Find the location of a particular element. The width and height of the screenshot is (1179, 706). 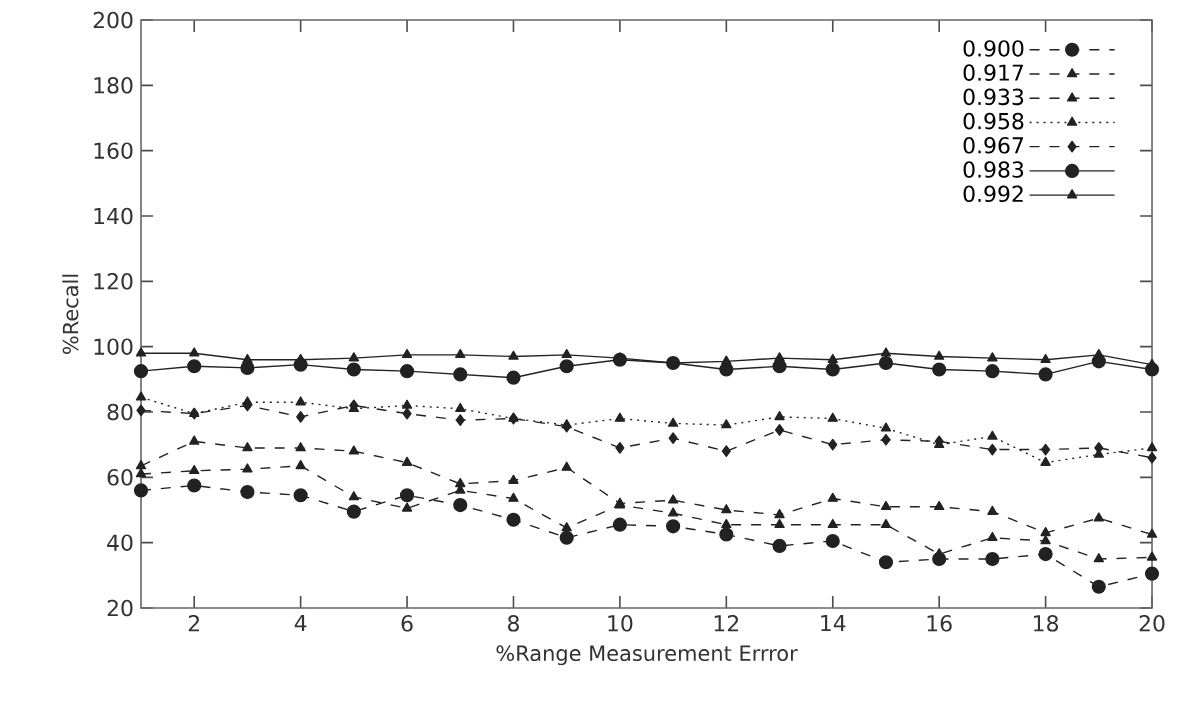

x-tick-label: 8 is located at coordinates (513, 623).